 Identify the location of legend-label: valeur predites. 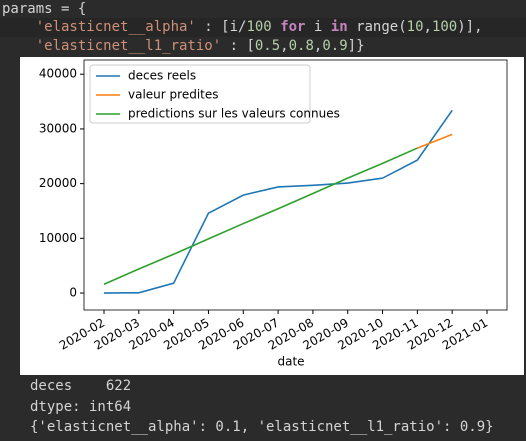
(173, 95).